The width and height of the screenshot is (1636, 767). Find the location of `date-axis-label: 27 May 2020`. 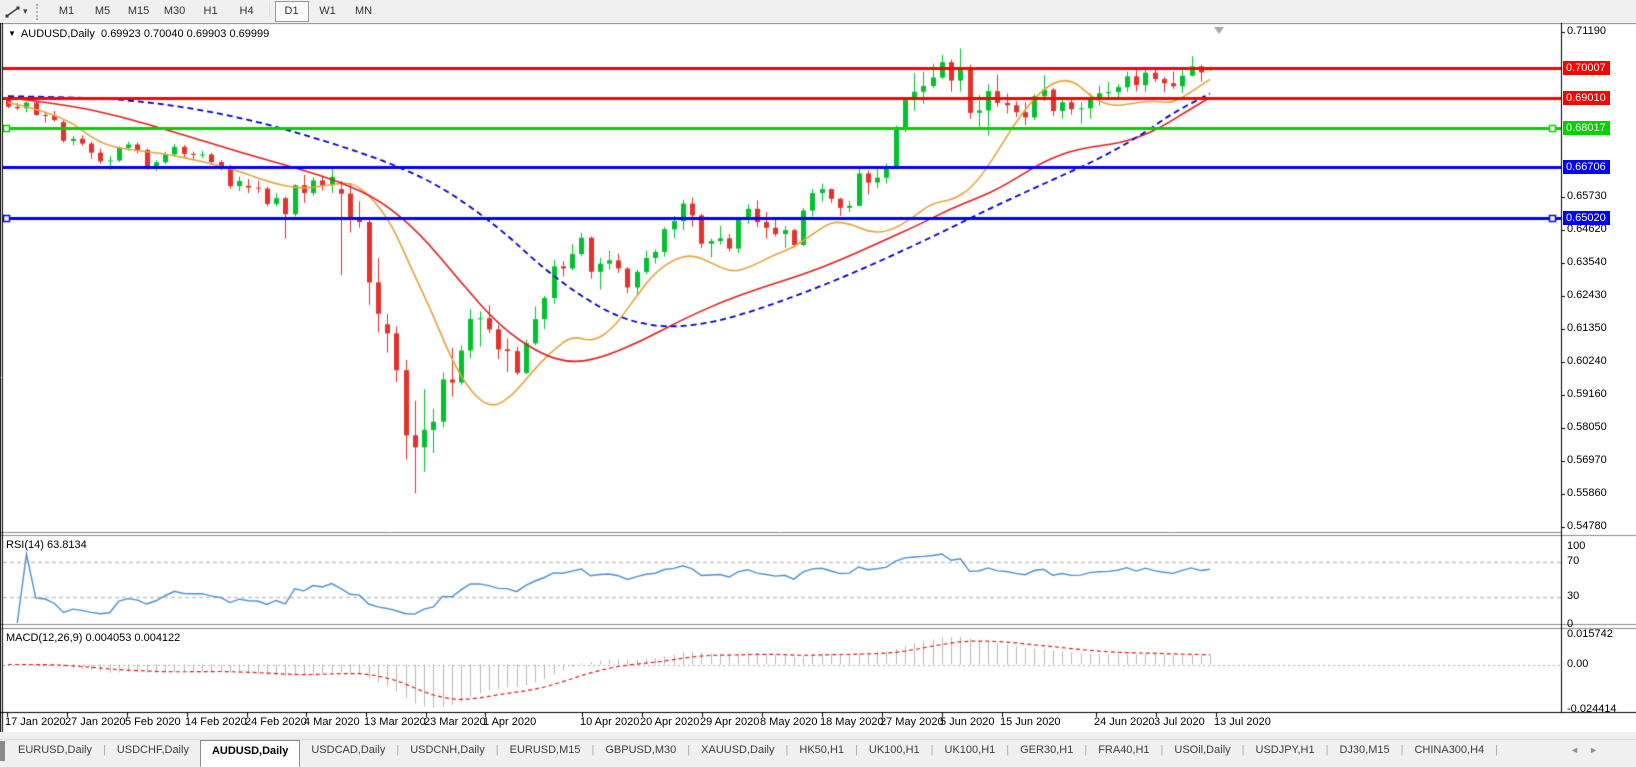

date-axis-label: 27 May 2020 is located at coordinates (912, 722).